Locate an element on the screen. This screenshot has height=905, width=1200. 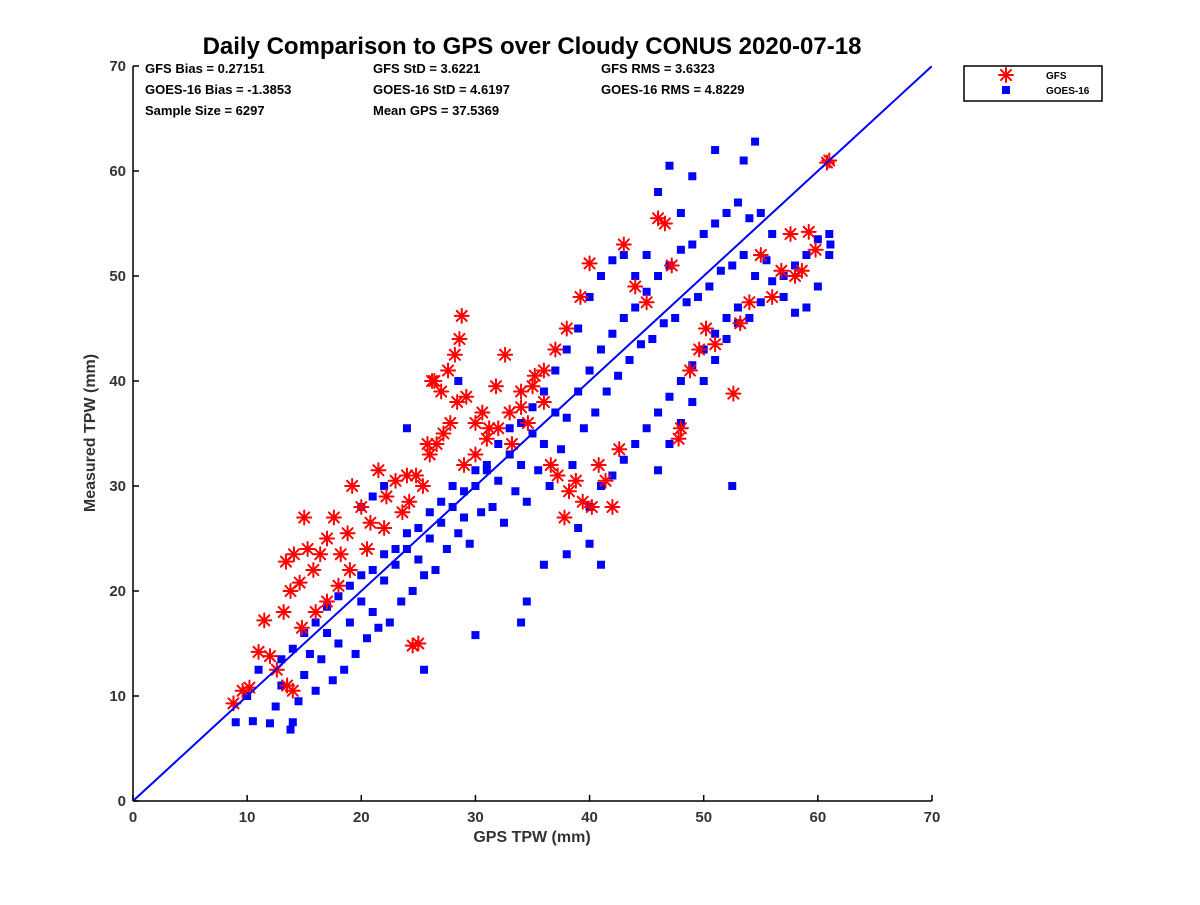
x-tick-label: 60 is located at coordinates (818, 817).